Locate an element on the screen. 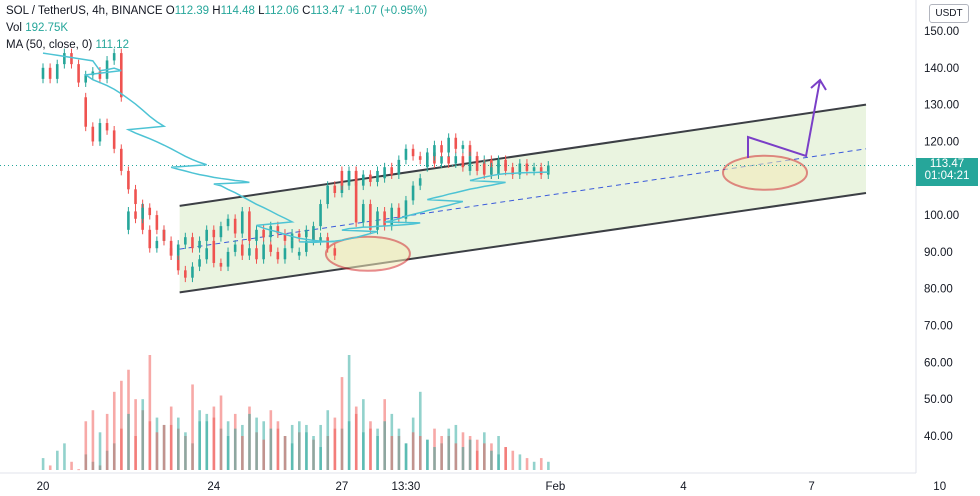 This screenshot has width=980, height=496. ma-value: 111.12 is located at coordinates (112, 45).